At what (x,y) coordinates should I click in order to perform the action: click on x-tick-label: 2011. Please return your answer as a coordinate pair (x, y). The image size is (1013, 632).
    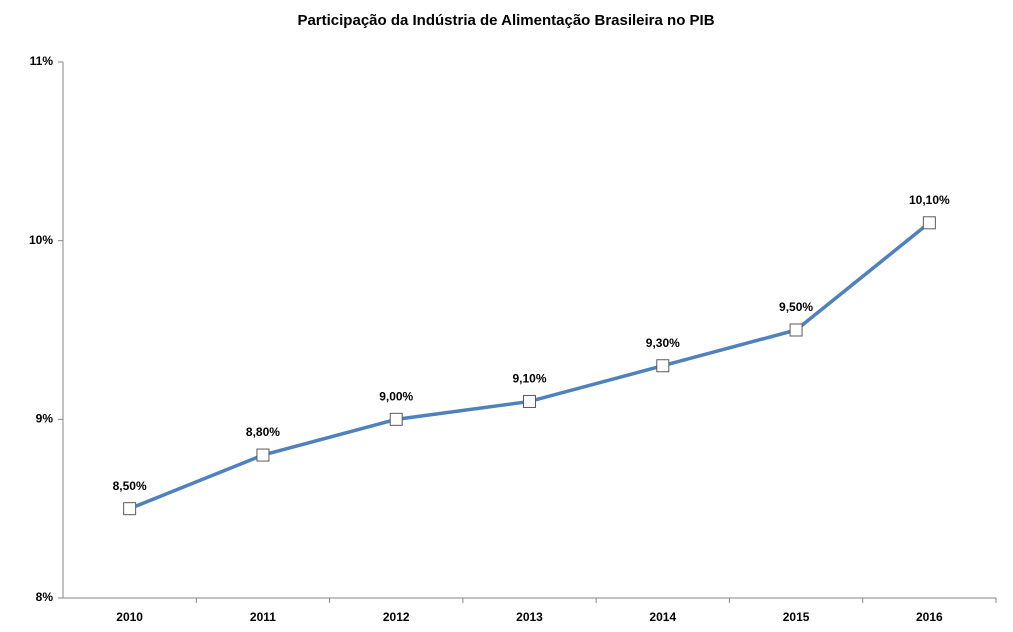
    Looking at the image, I should click on (263, 617).